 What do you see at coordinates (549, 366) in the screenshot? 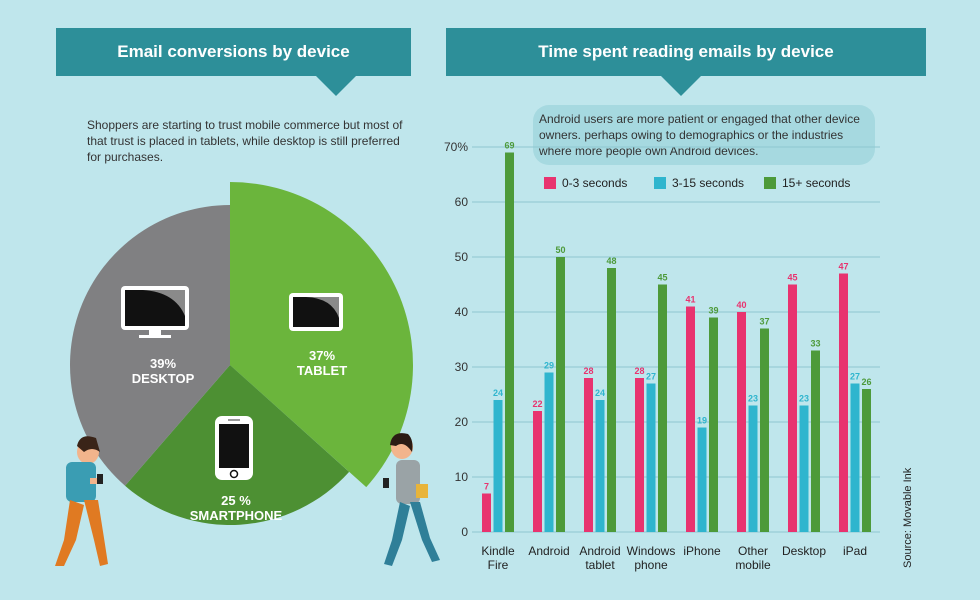
I see `bar-value-label: 29` at bounding box center [549, 366].